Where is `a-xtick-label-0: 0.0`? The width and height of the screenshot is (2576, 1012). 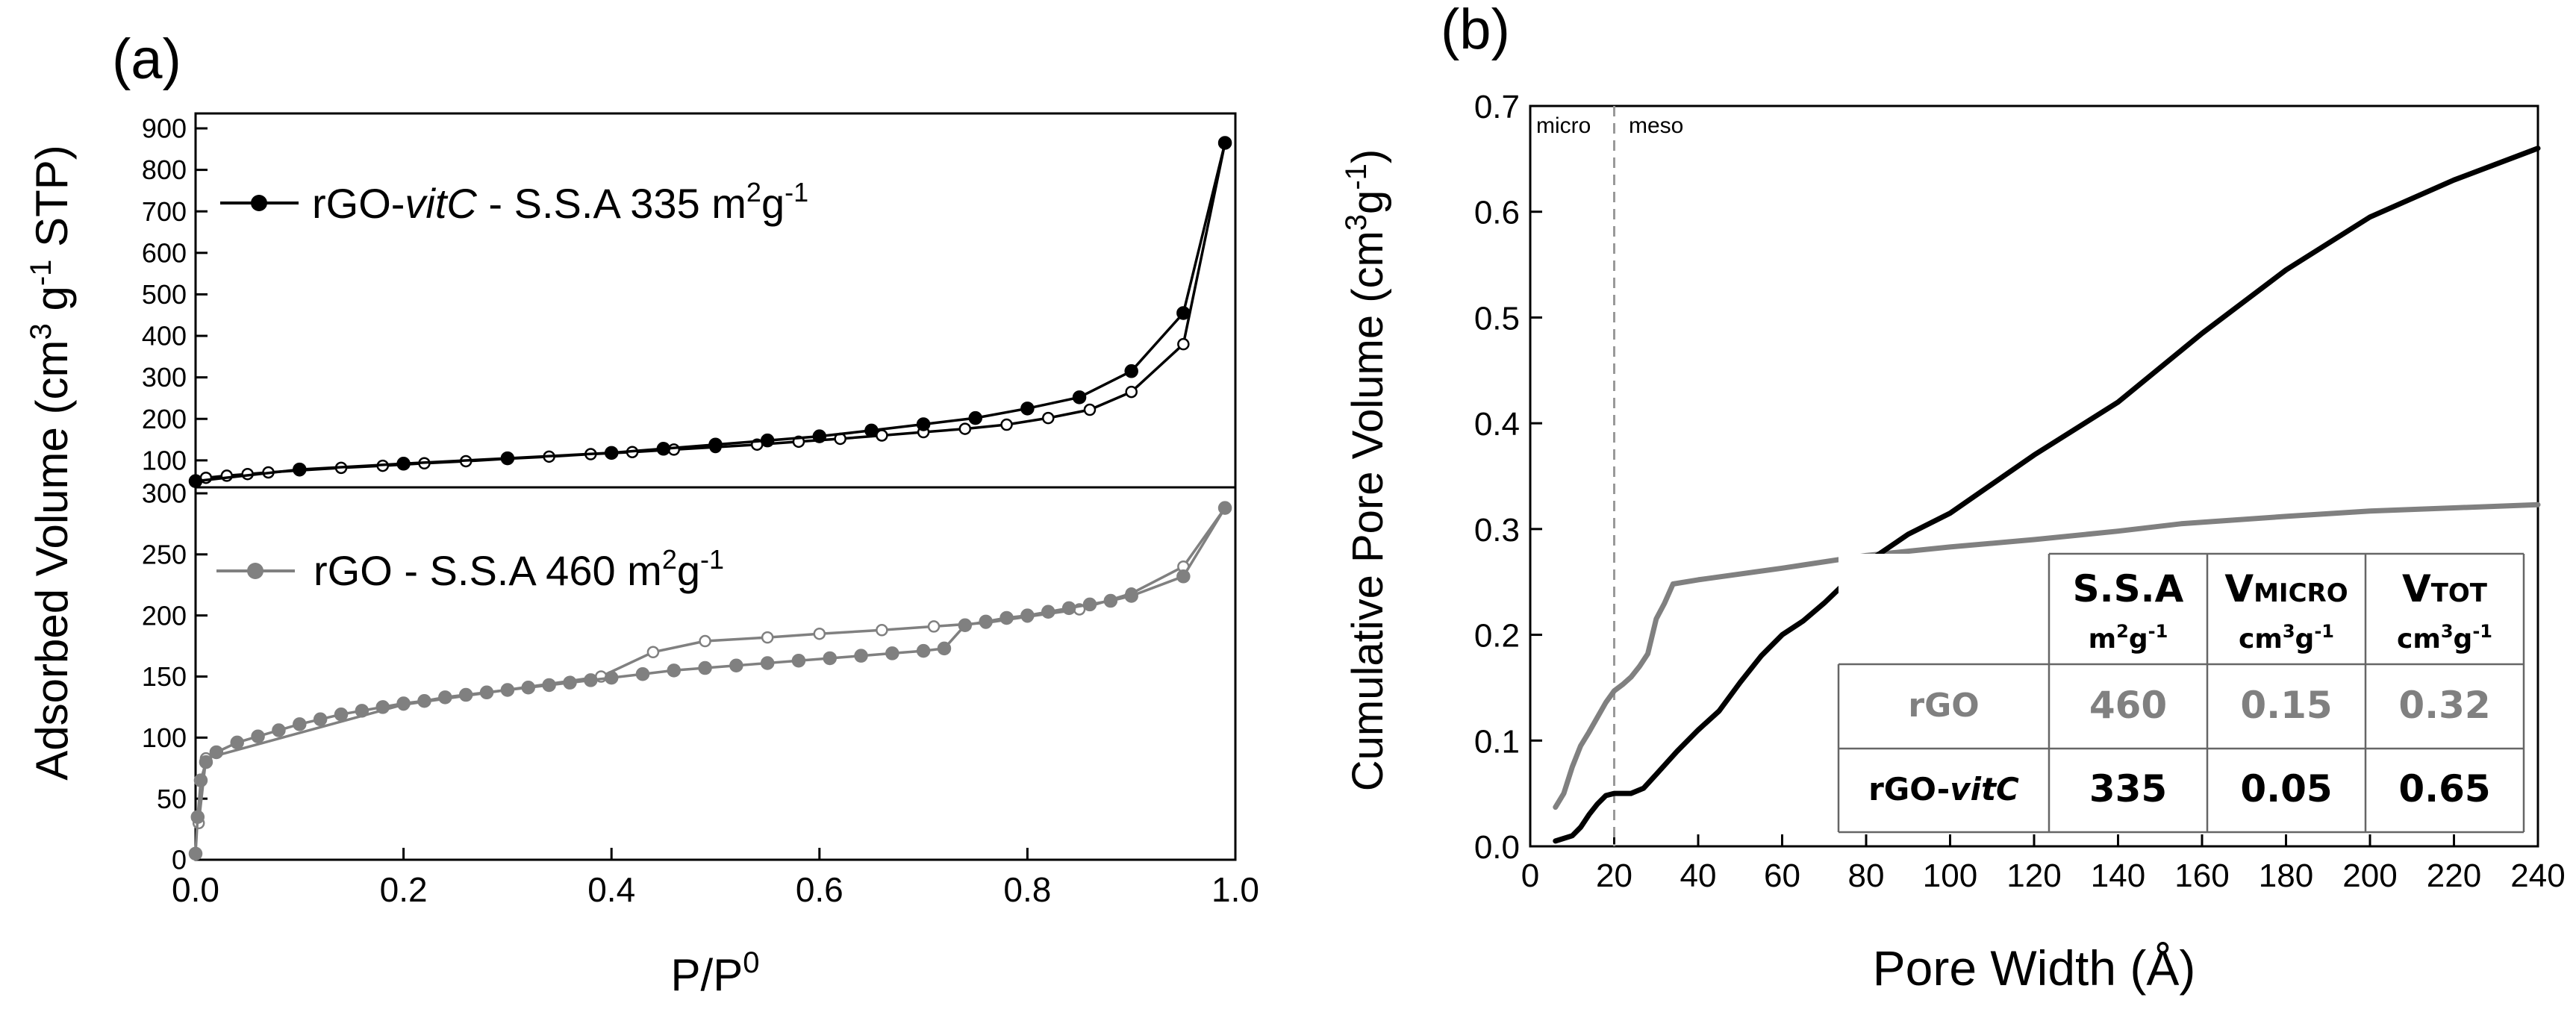 a-xtick-label-0: 0.0 is located at coordinates (195, 889).